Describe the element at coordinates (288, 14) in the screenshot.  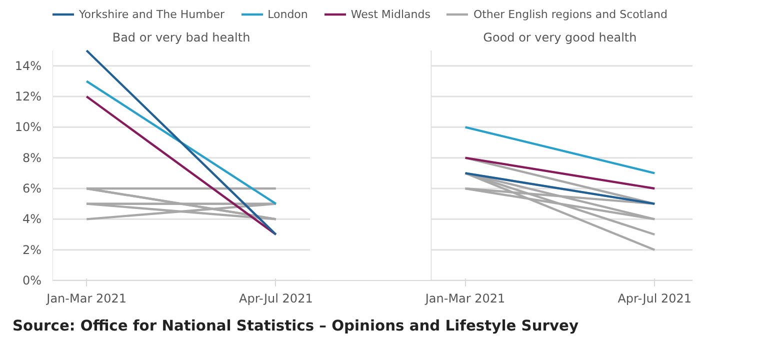
I see `legend-label: London` at that location.